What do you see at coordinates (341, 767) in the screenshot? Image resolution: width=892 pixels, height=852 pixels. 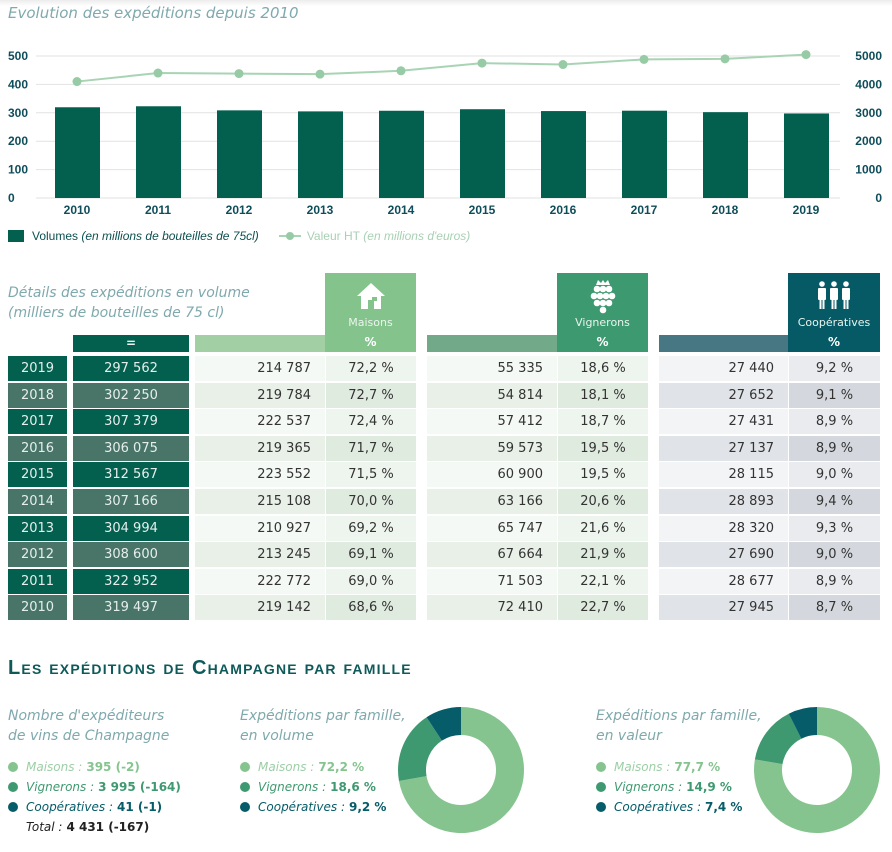 I see `item-value: 72,2 %` at bounding box center [341, 767].